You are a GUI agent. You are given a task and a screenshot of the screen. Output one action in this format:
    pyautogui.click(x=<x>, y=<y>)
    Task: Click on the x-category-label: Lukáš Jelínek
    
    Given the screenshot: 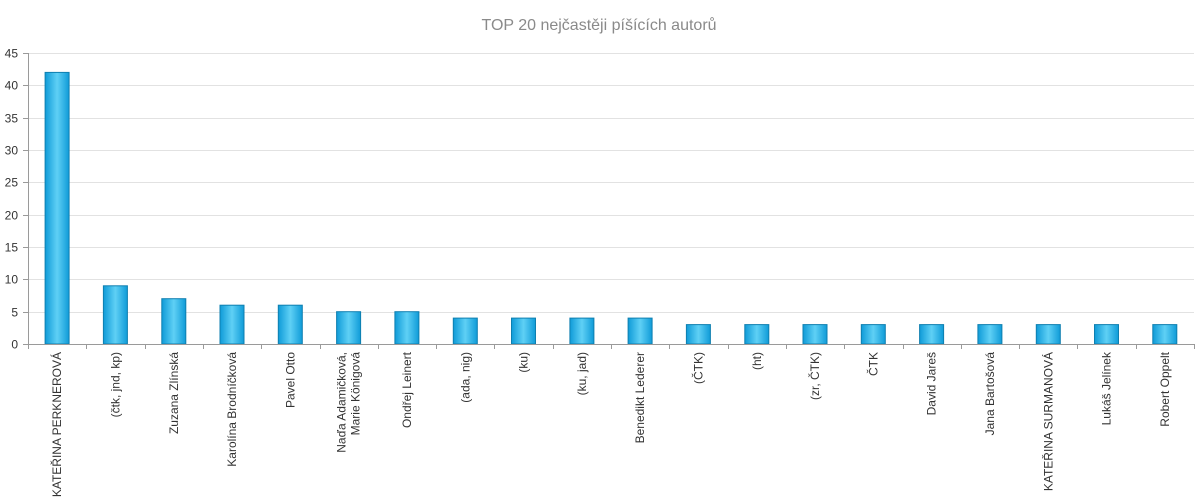 What is the action you would take?
    pyautogui.click(x=1107, y=388)
    